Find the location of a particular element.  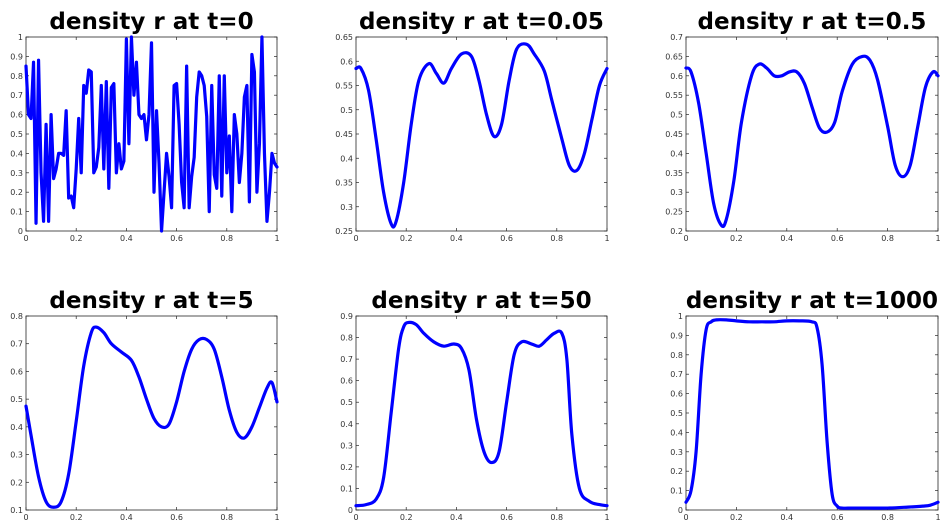

chart-title: density r at t=50 is located at coordinates (481, 301).